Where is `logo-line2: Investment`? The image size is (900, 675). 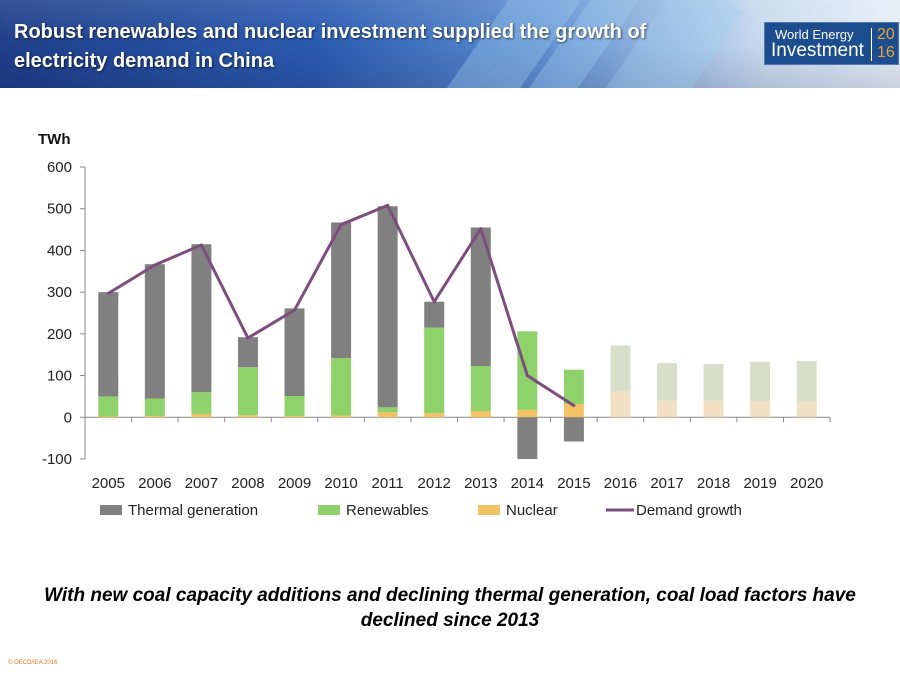 logo-line2: Investment is located at coordinates (817, 50).